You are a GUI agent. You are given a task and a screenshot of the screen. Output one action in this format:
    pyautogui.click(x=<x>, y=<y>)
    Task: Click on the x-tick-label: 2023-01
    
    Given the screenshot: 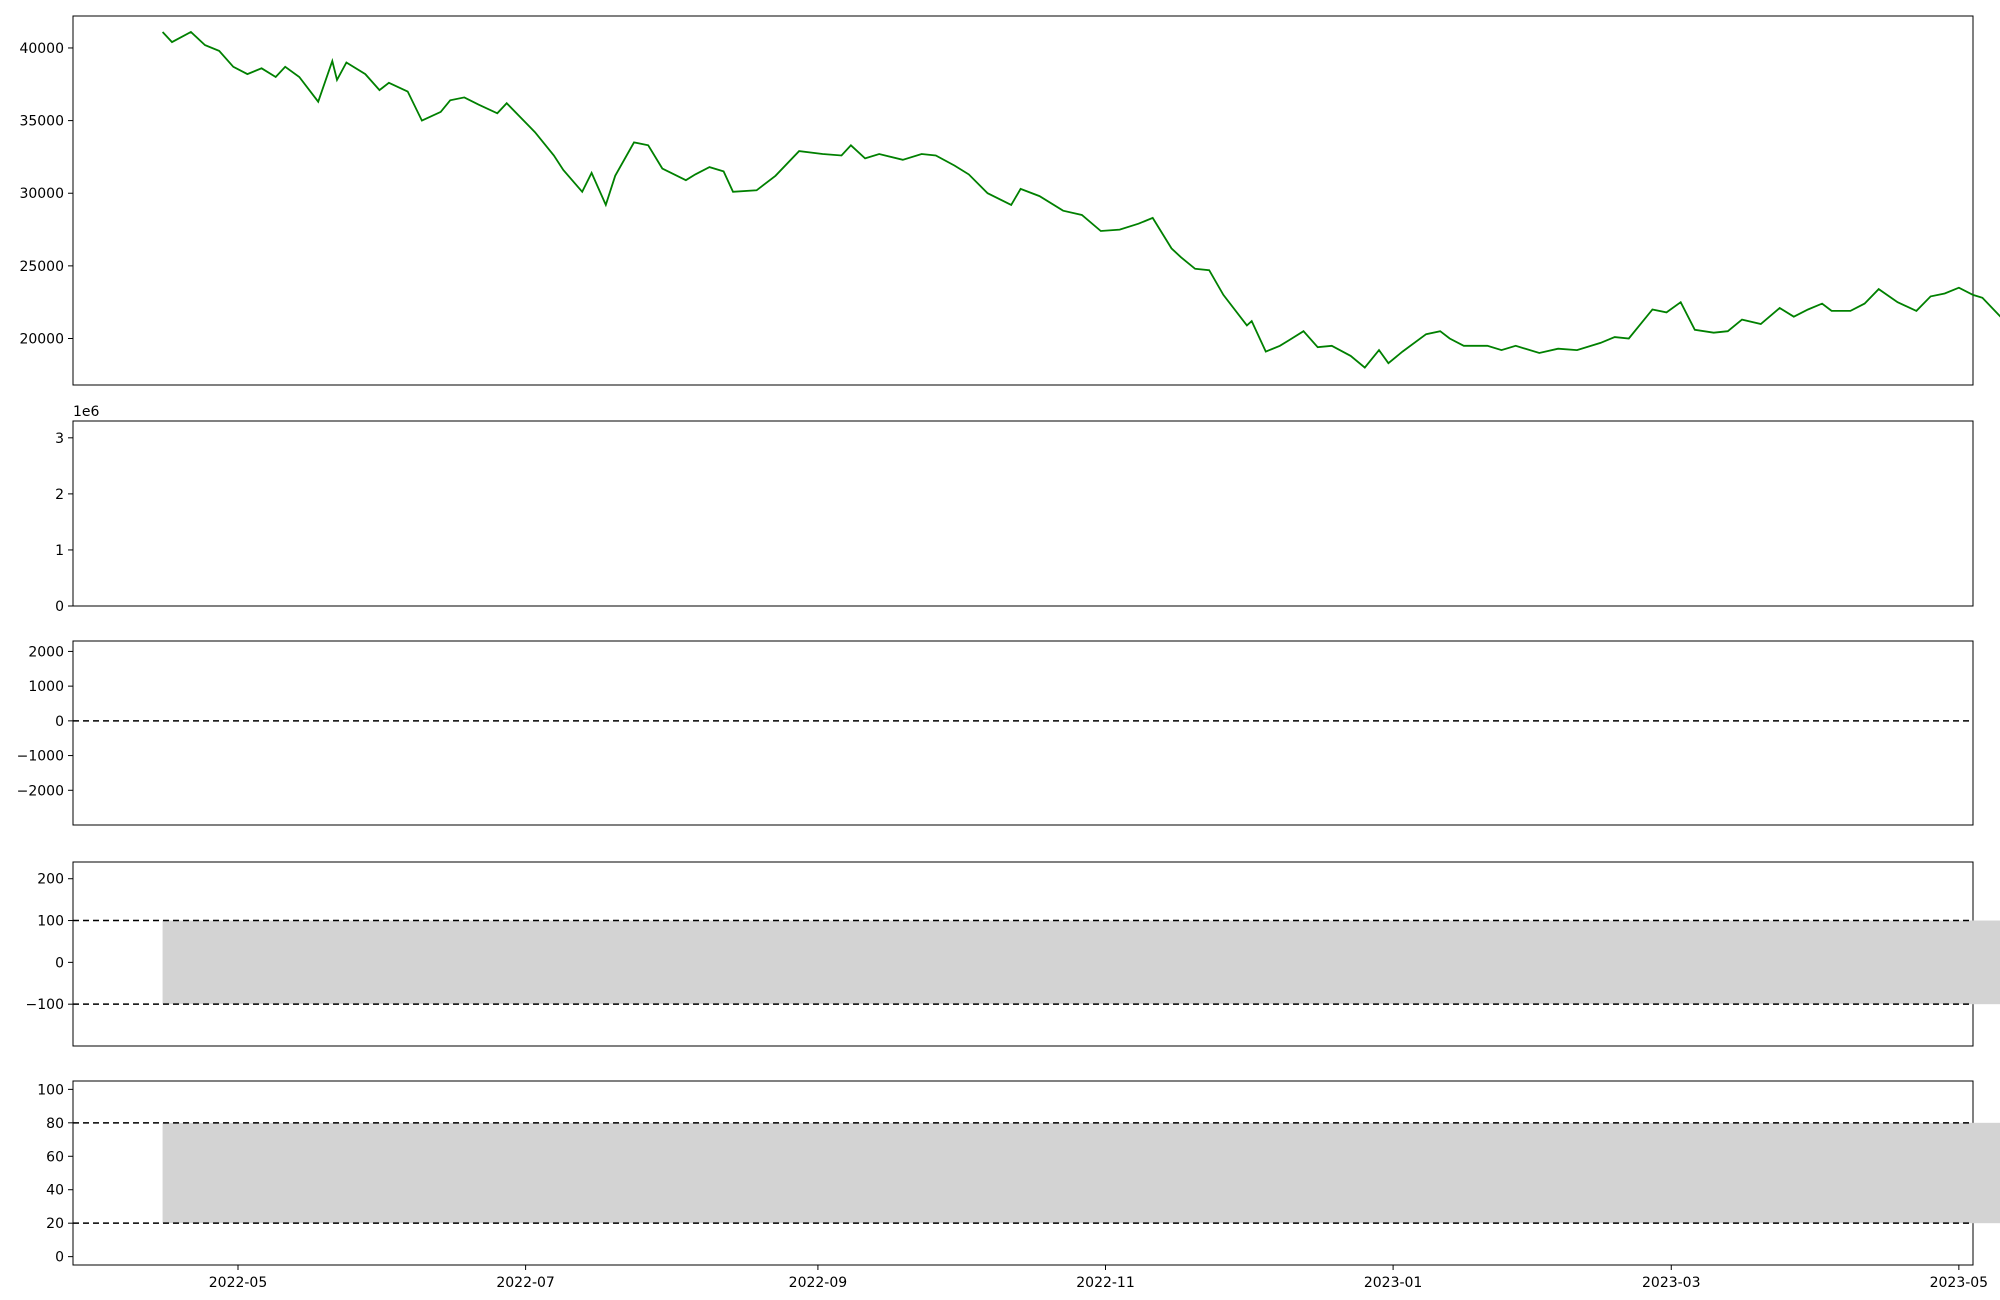 What is the action you would take?
    pyautogui.click(x=1393, y=1283)
    